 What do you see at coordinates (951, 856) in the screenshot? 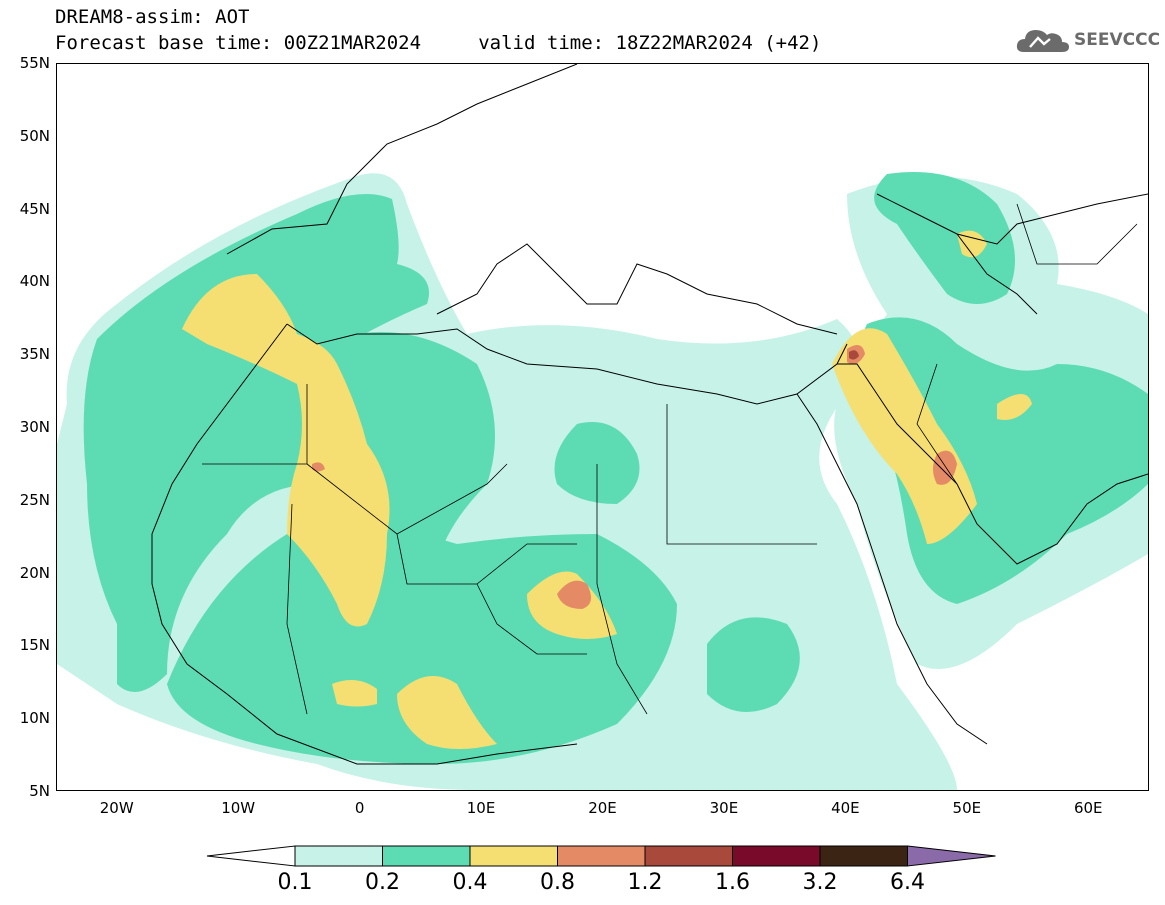
I see `colorbar-over-triangle` at bounding box center [951, 856].